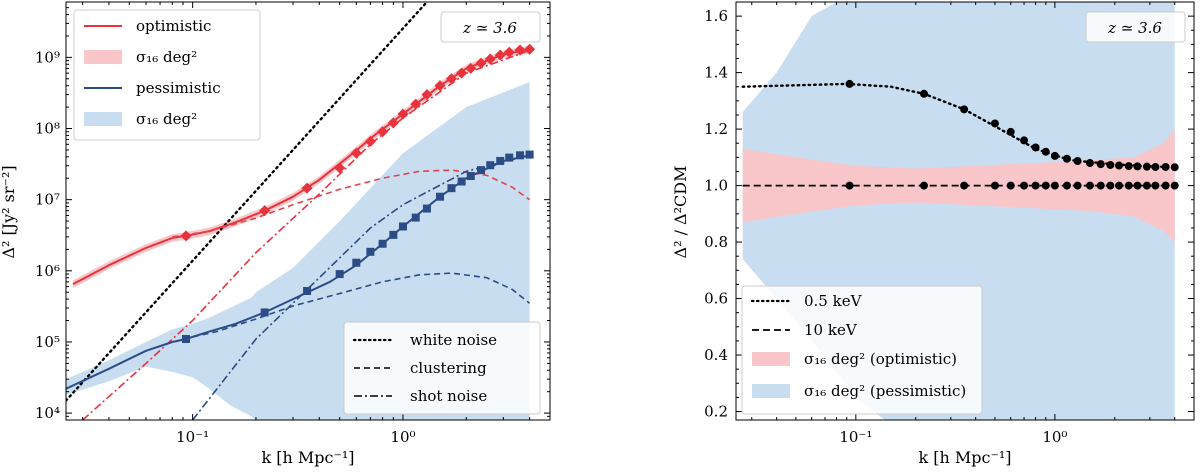 The height and width of the screenshot is (472, 1200). Describe the element at coordinates (716, 16) in the screenshot. I see `right-y-tick-label-7: 1.6` at that location.